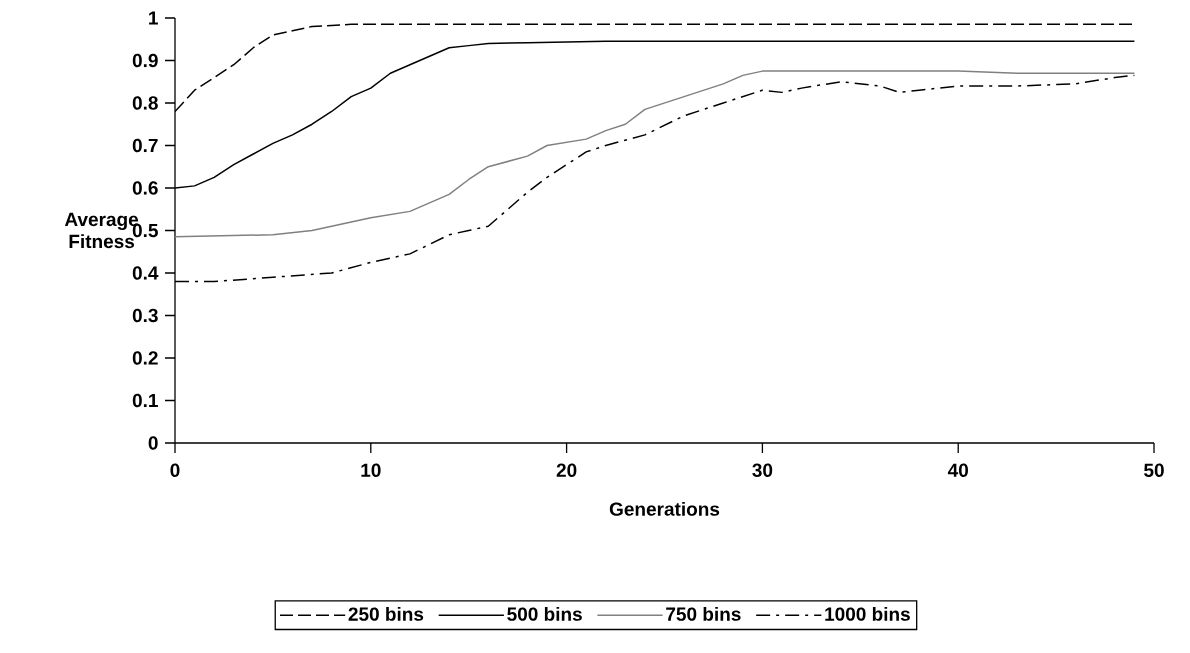  What do you see at coordinates (145, 358) in the screenshot?
I see `y-tick-label: 0.2` at bounding box center [145, 358].